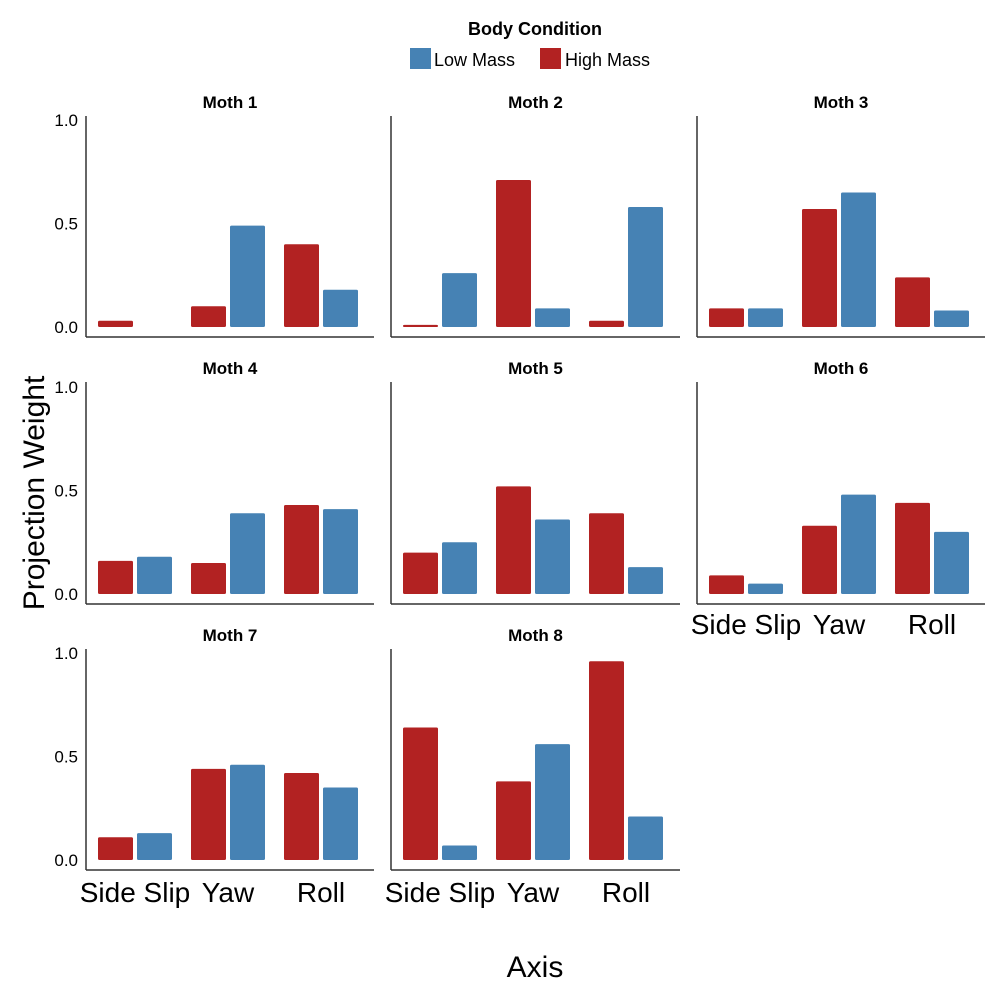  I want to click on legend-swatch-high-mass, so click(550, 58).